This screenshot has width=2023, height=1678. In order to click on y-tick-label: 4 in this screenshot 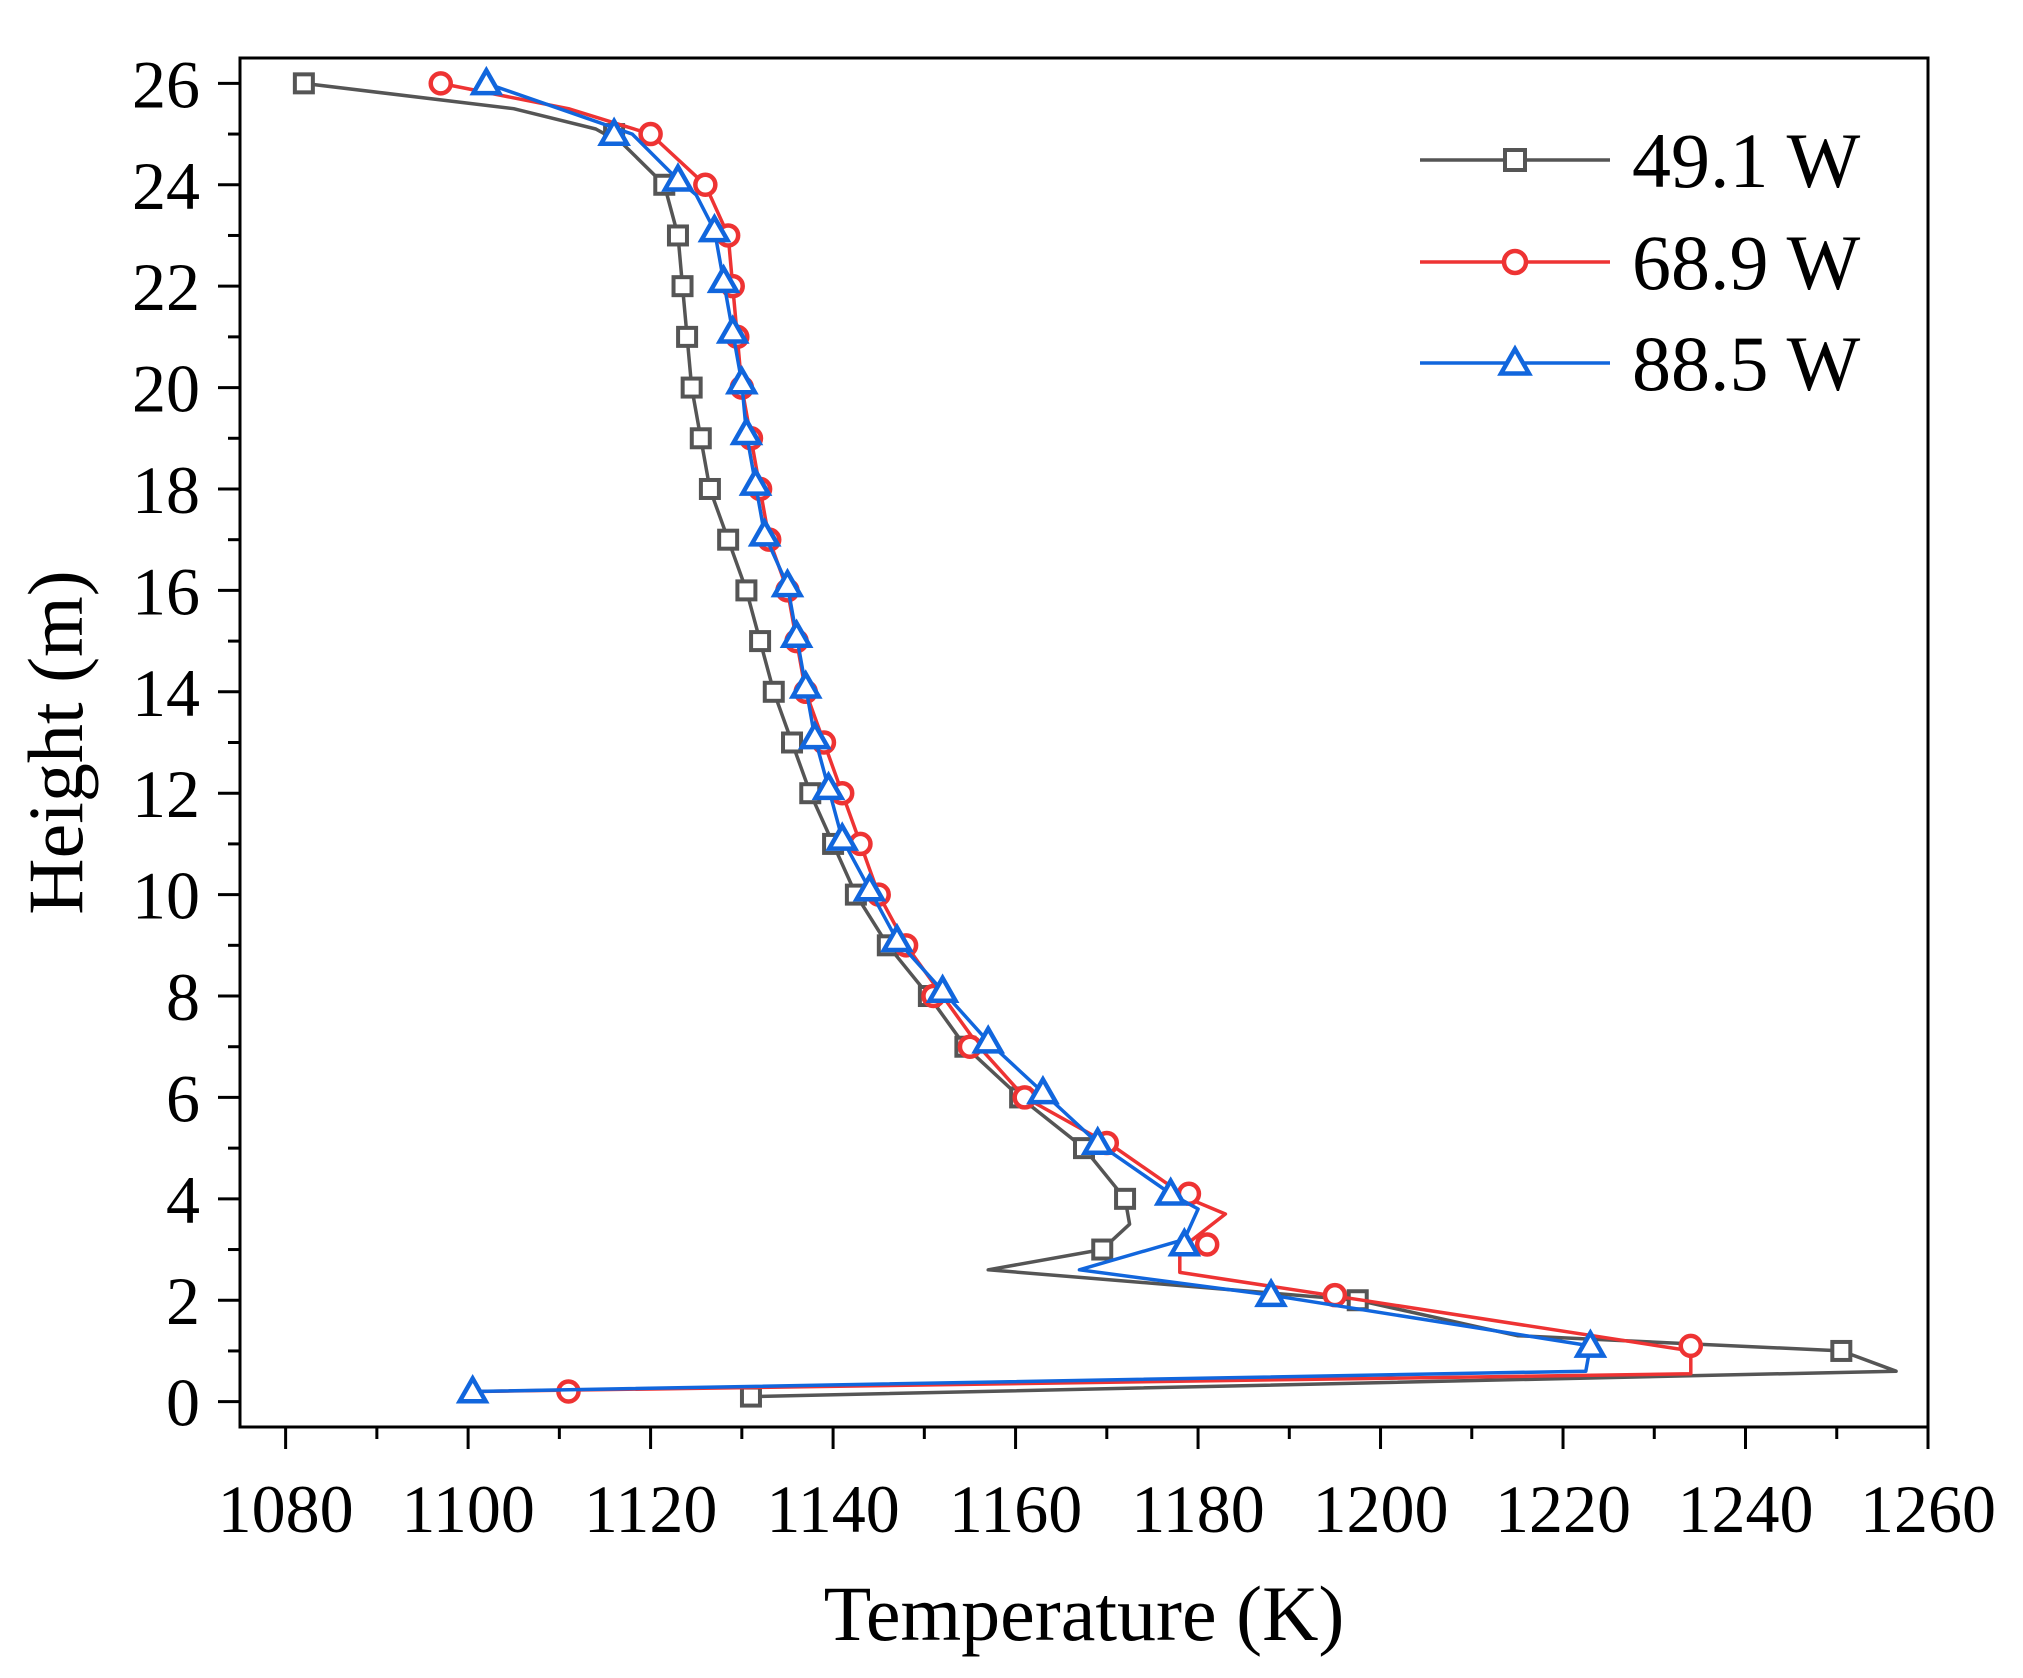, I will do `click(183, 1200)`.